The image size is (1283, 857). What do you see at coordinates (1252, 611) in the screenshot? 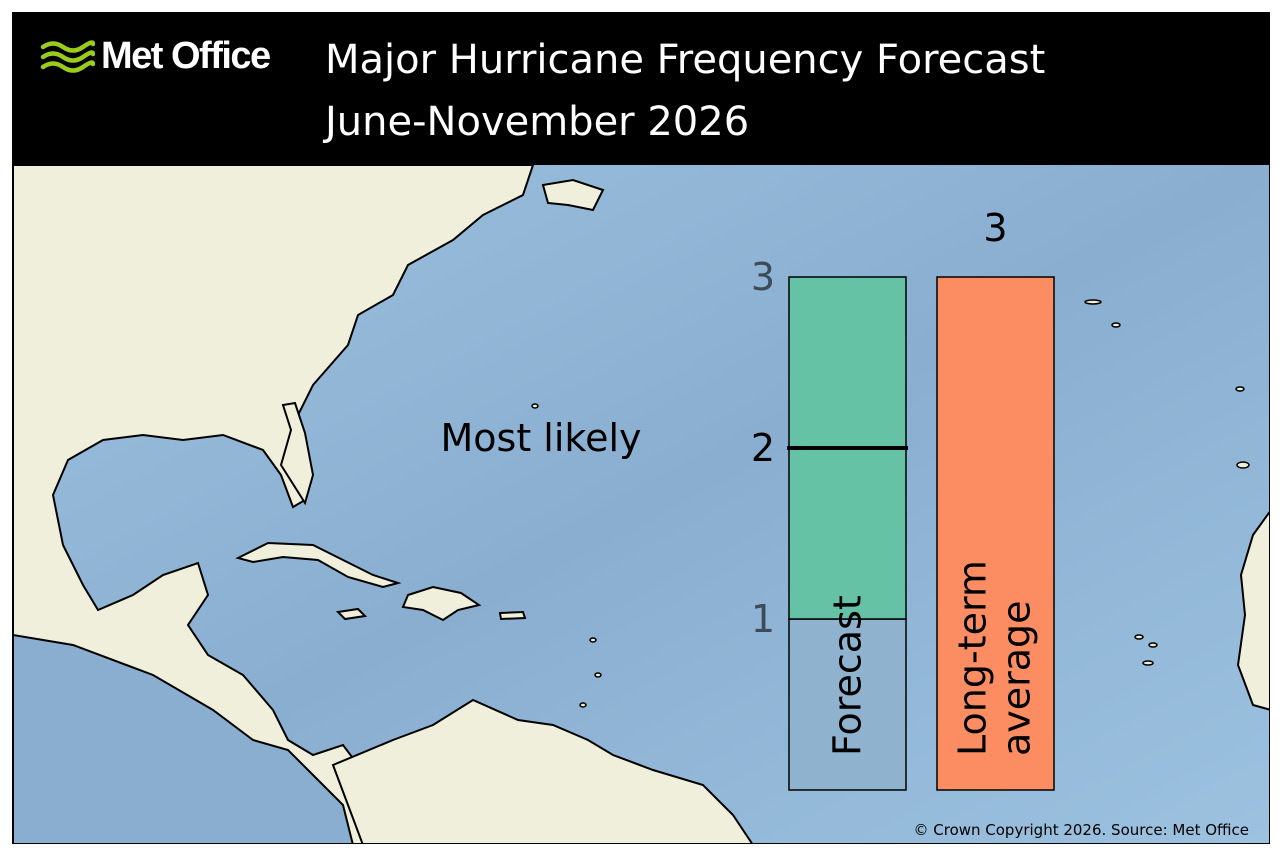
I see `land-africa` at bounding box center [1252, 611].